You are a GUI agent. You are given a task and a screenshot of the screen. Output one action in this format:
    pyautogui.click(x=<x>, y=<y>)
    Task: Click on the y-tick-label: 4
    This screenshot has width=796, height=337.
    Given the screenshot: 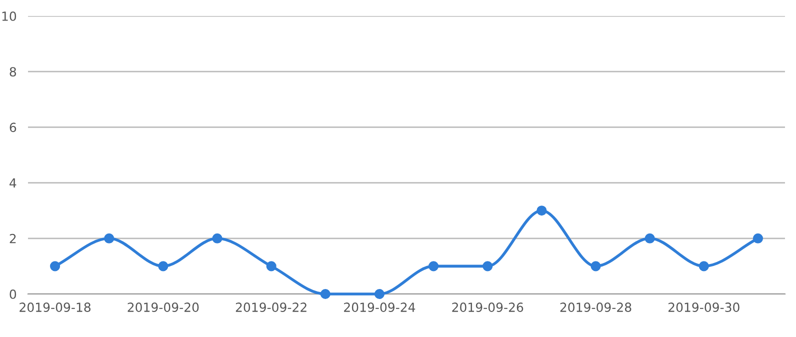 What is the action you would take?
    pyautogui.click(x=13, y=183)
    